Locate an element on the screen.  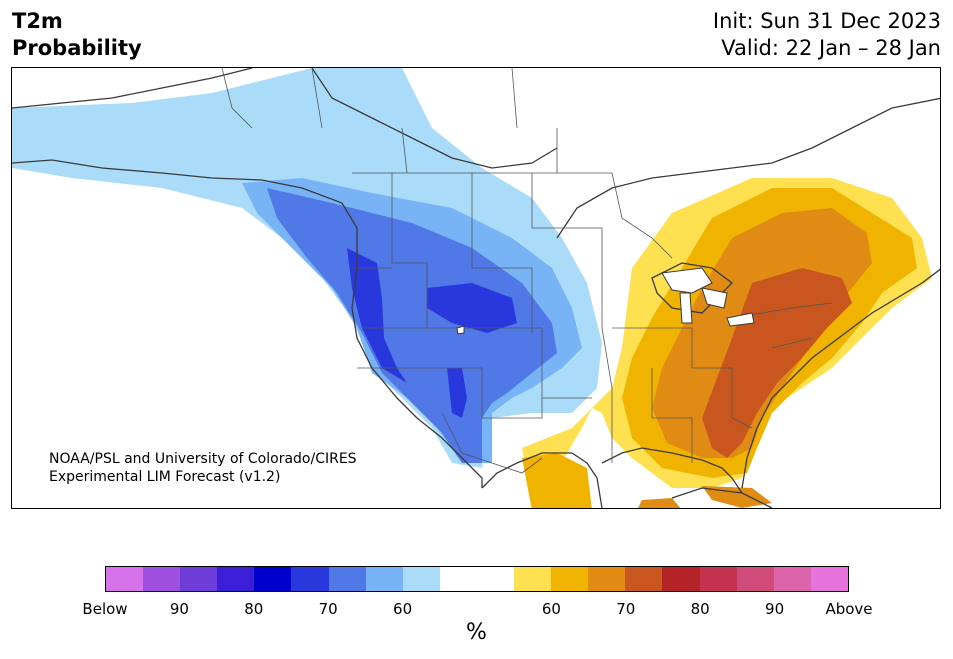
below-80-region is located at coordinates (412, 325).